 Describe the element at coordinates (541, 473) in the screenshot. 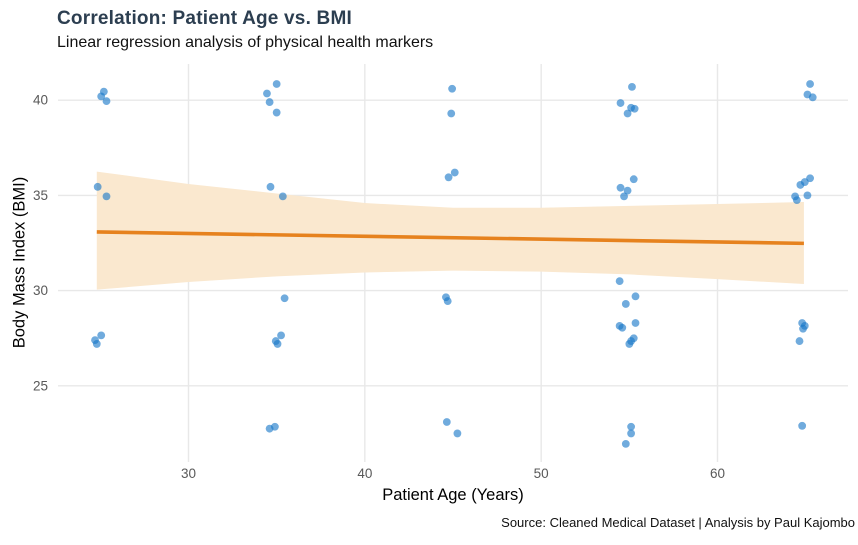

I see `x-tick-label: 50` at that location.